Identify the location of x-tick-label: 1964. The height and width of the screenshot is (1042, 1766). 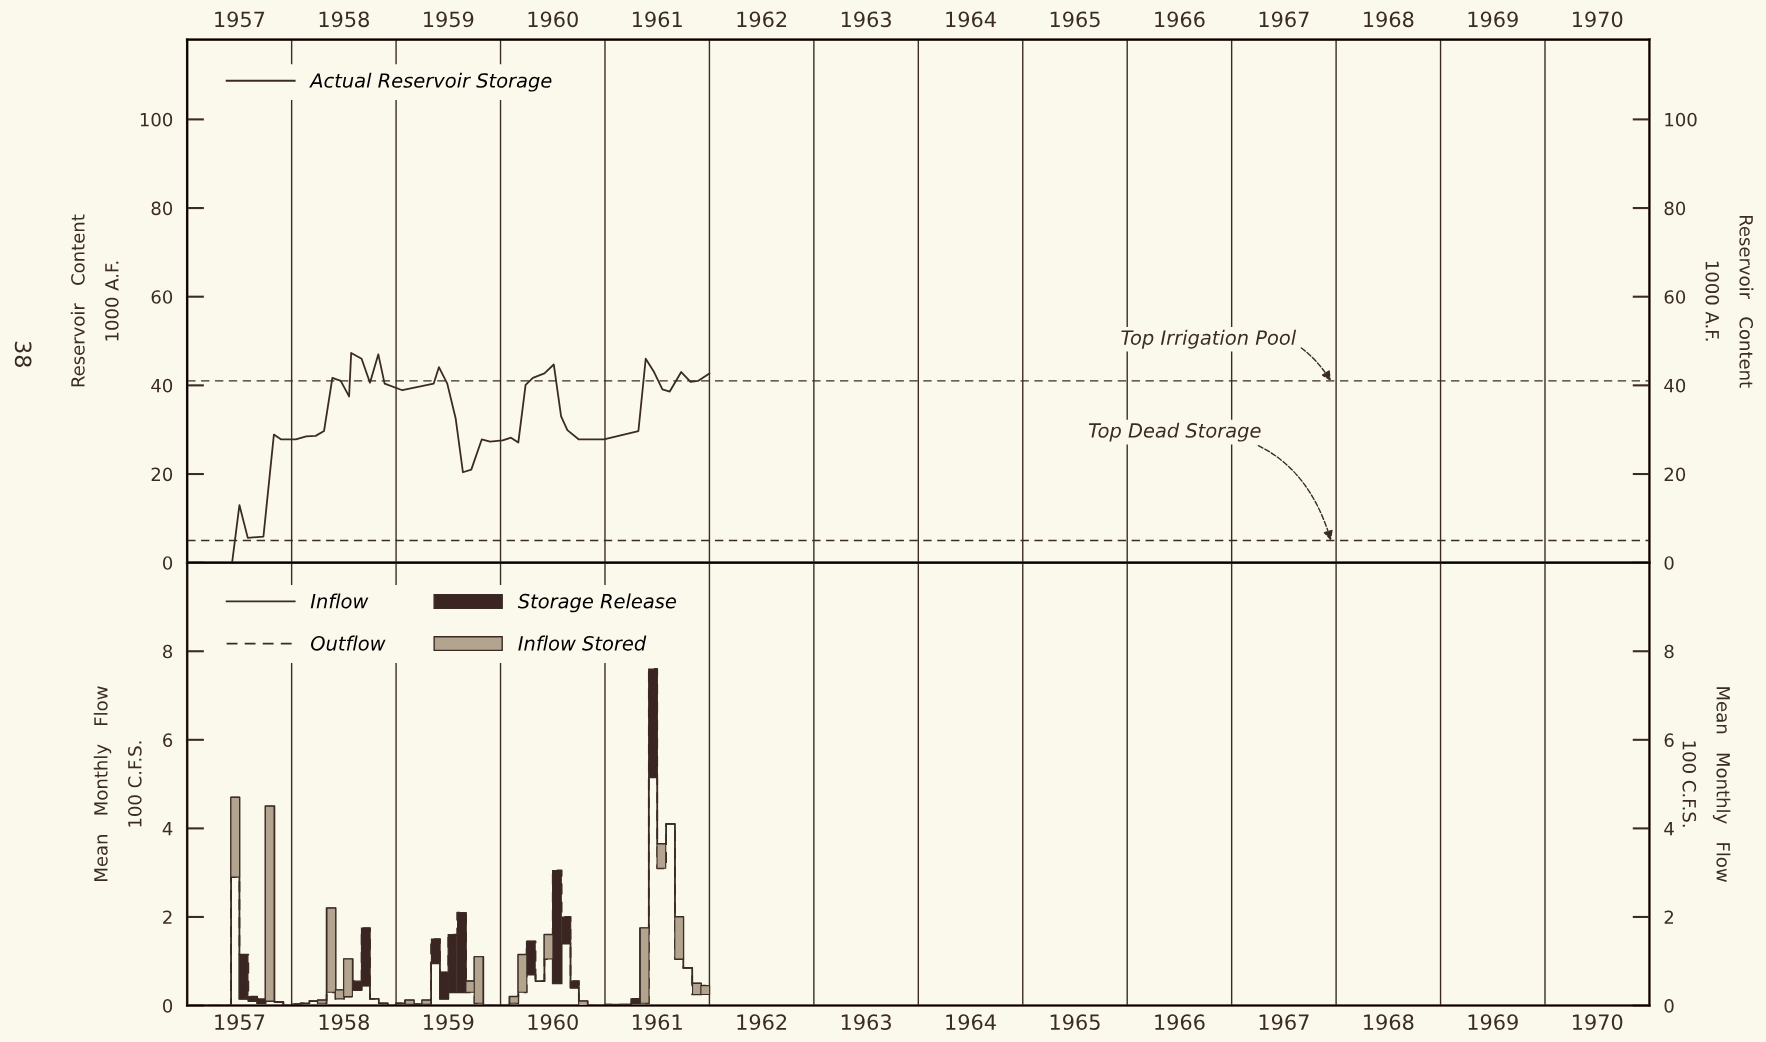
(971, 1022).